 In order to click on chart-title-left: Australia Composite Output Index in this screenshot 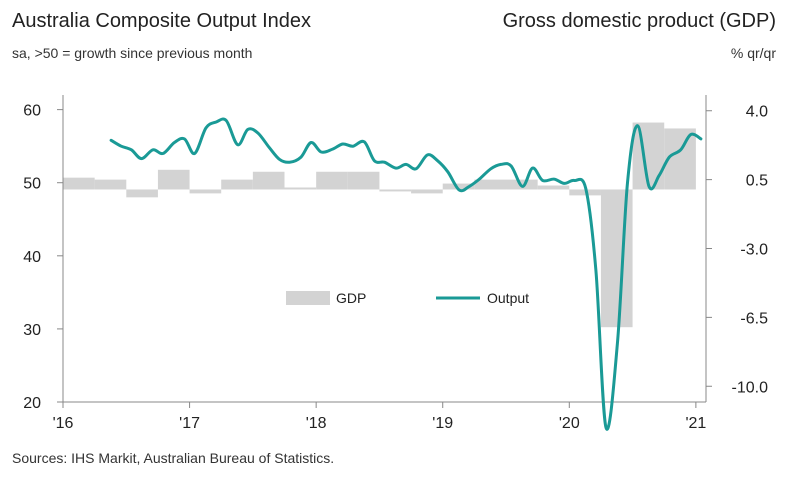, I will do `click(162, 21)`.